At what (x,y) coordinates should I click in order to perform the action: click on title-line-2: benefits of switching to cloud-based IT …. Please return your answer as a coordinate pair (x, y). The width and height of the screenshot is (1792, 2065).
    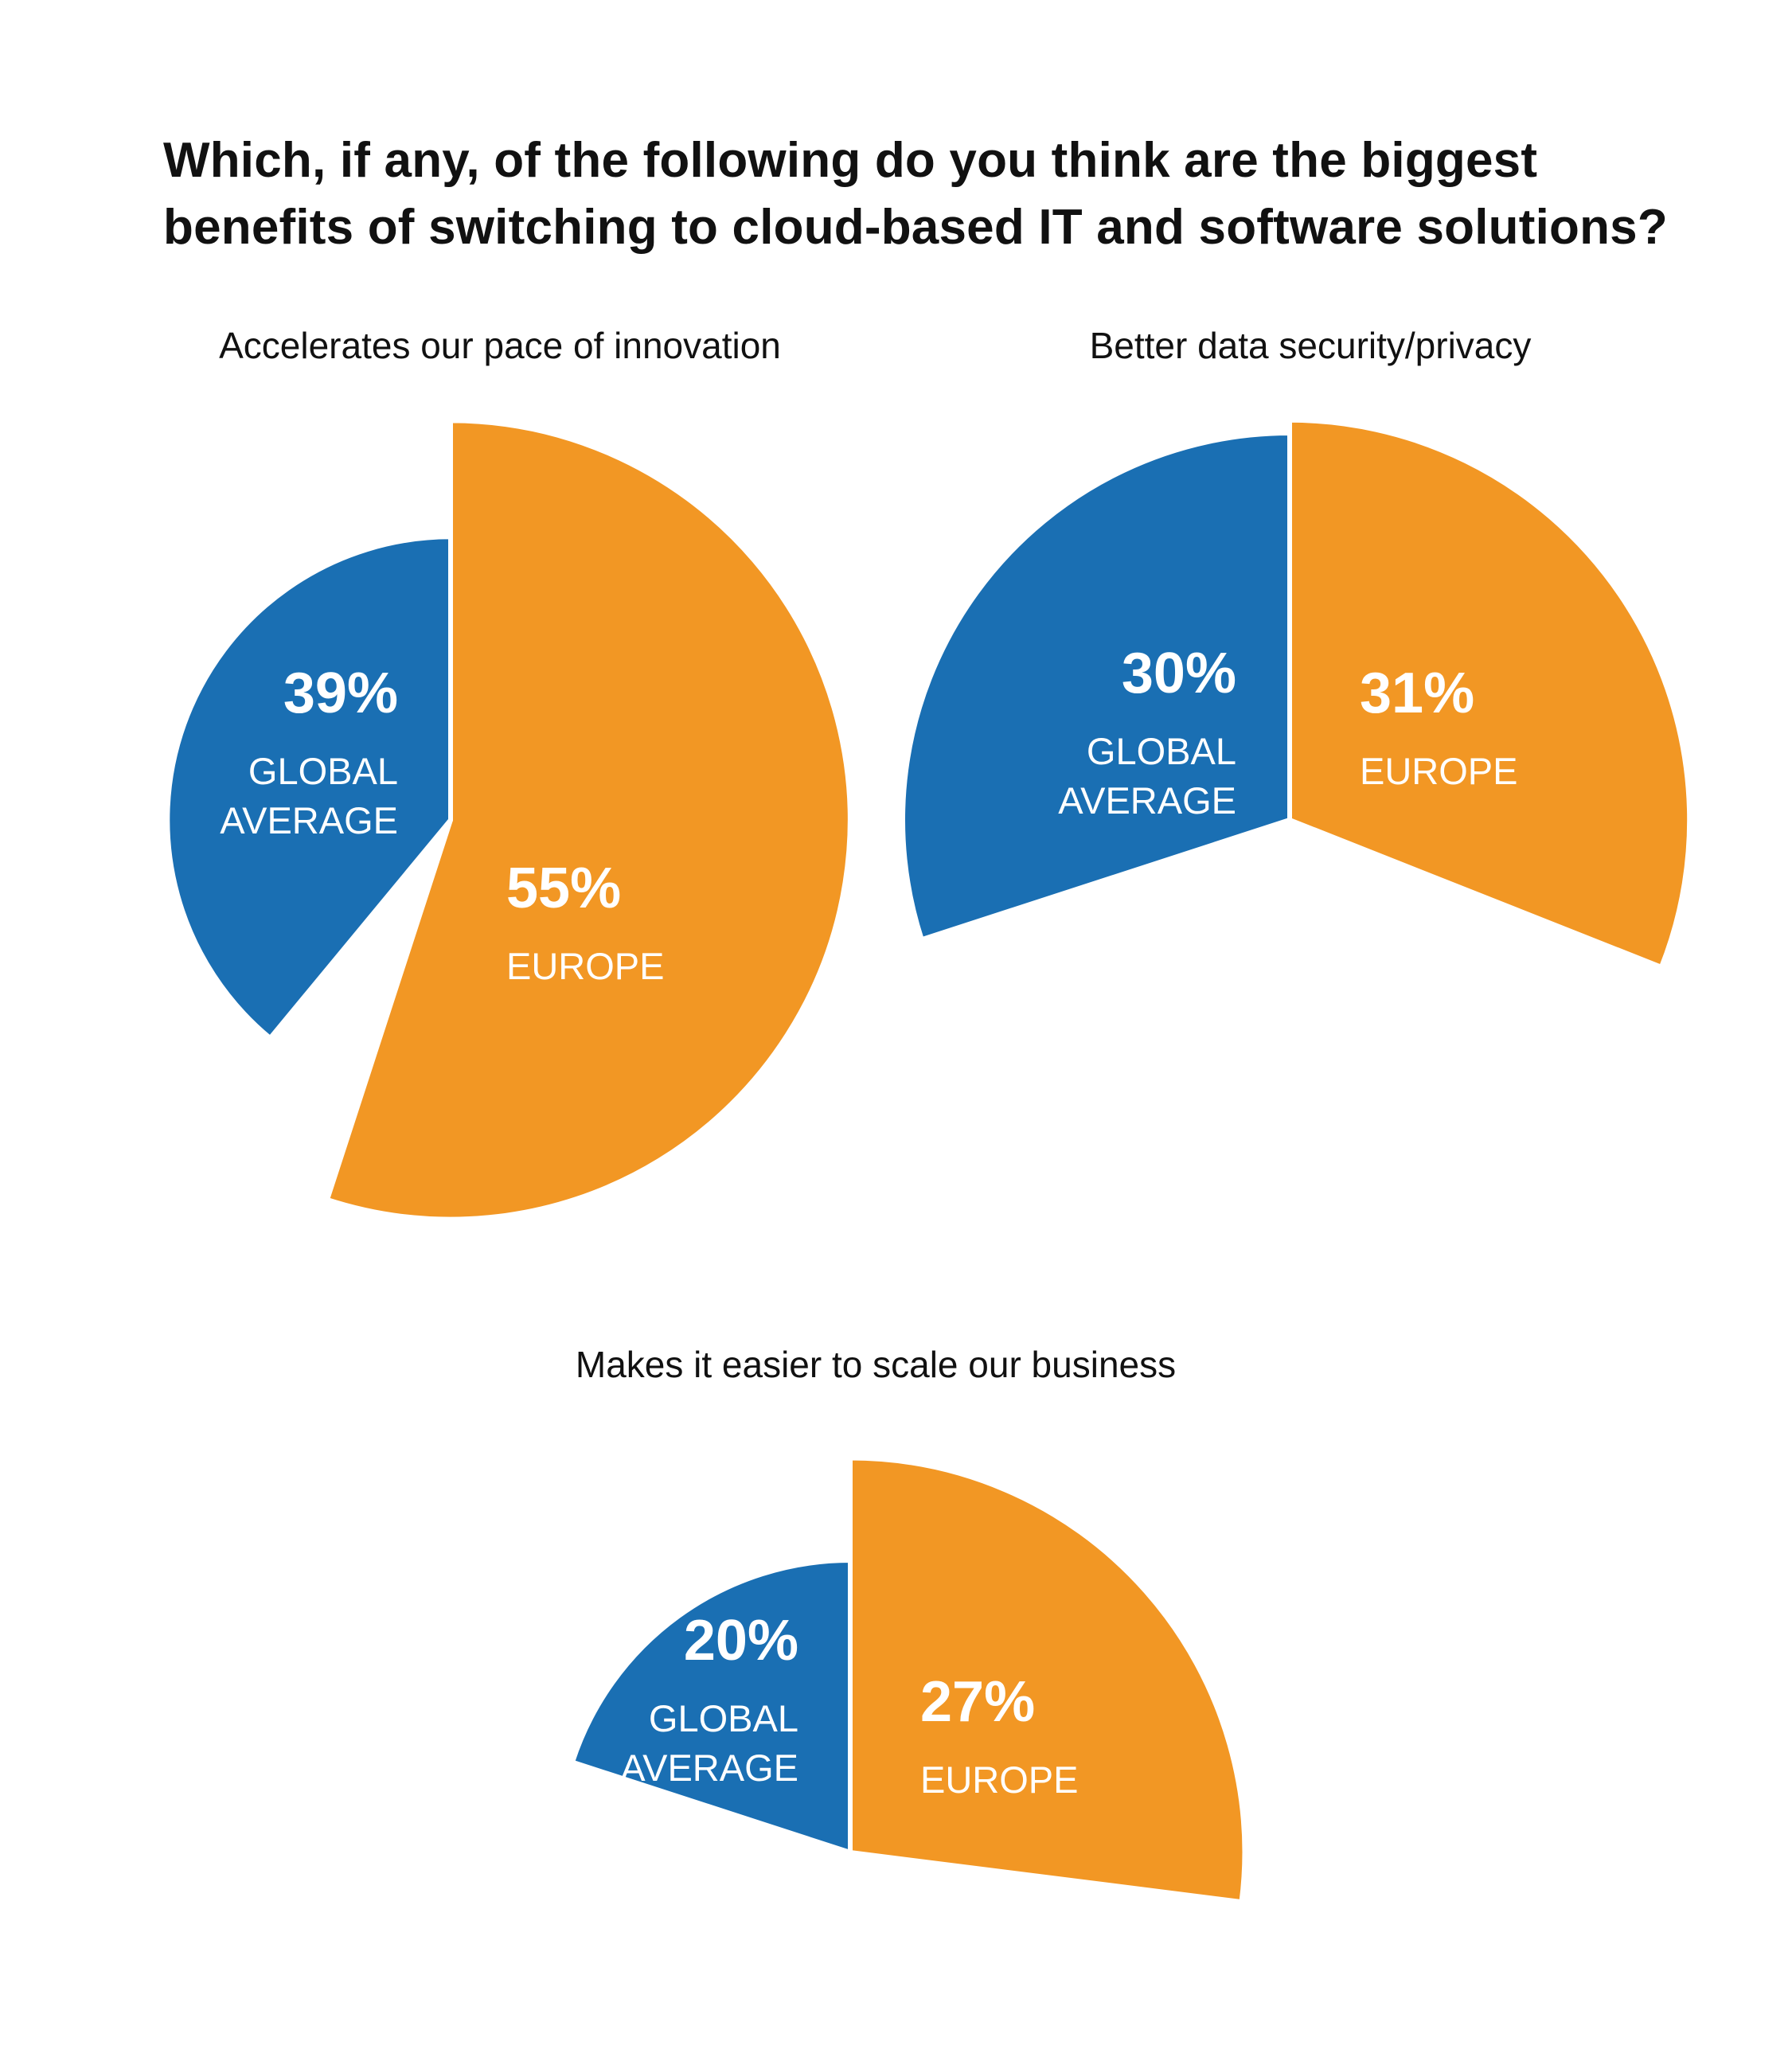
    Looking at the image, I should click on (915, 227).